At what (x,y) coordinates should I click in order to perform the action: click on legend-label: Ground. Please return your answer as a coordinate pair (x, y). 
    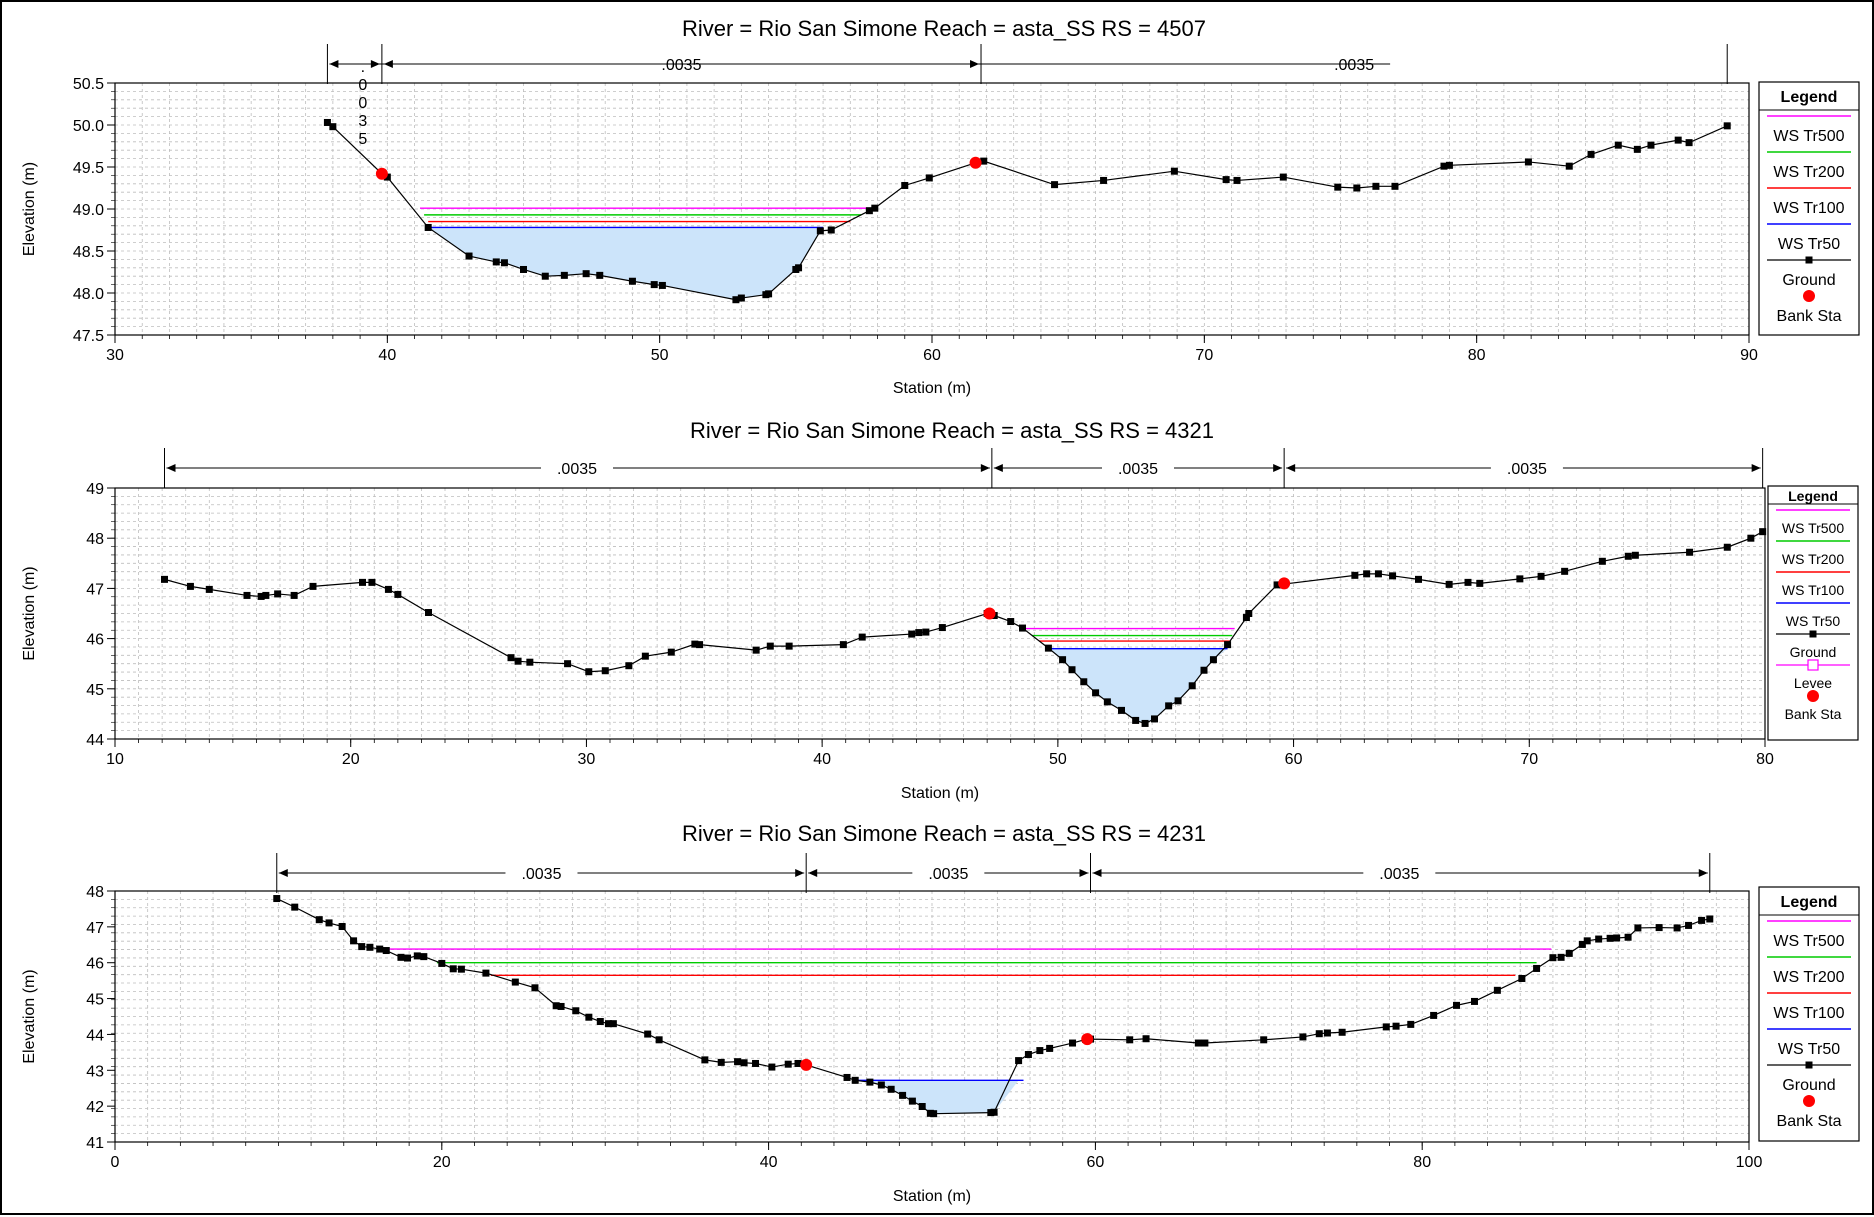
    Looking at the image, I should click on (1813, 652).